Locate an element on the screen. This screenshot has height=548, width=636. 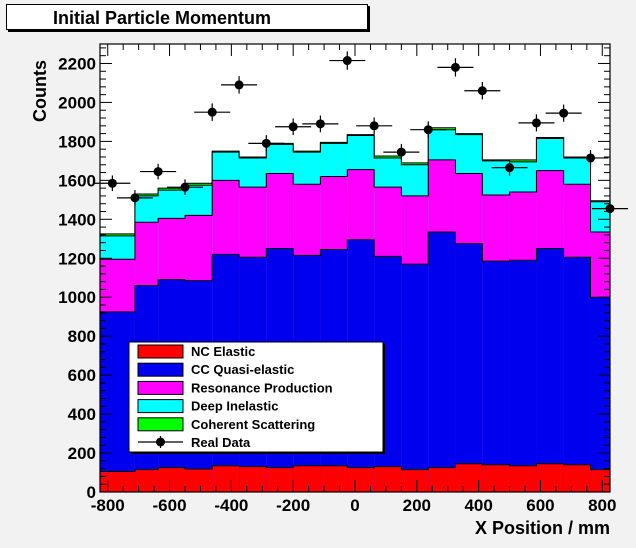
y-tick-label: 1200 is located at coordinates (77, 258).